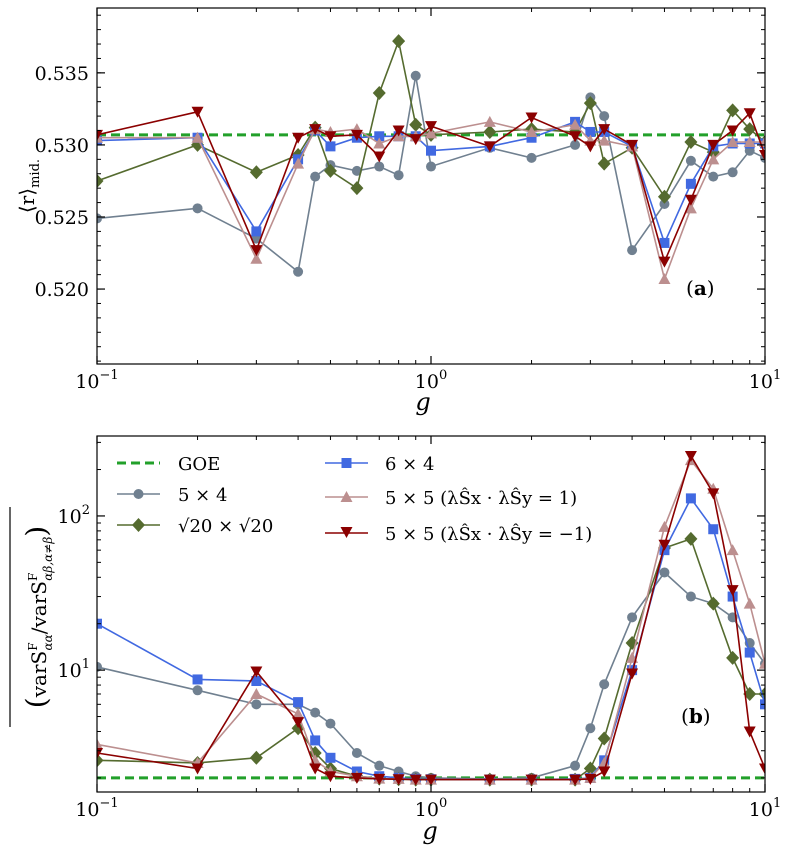 This screenshot has width=788, height=848. I want to click on y-tick-label: 0.520, so click(62, 290).